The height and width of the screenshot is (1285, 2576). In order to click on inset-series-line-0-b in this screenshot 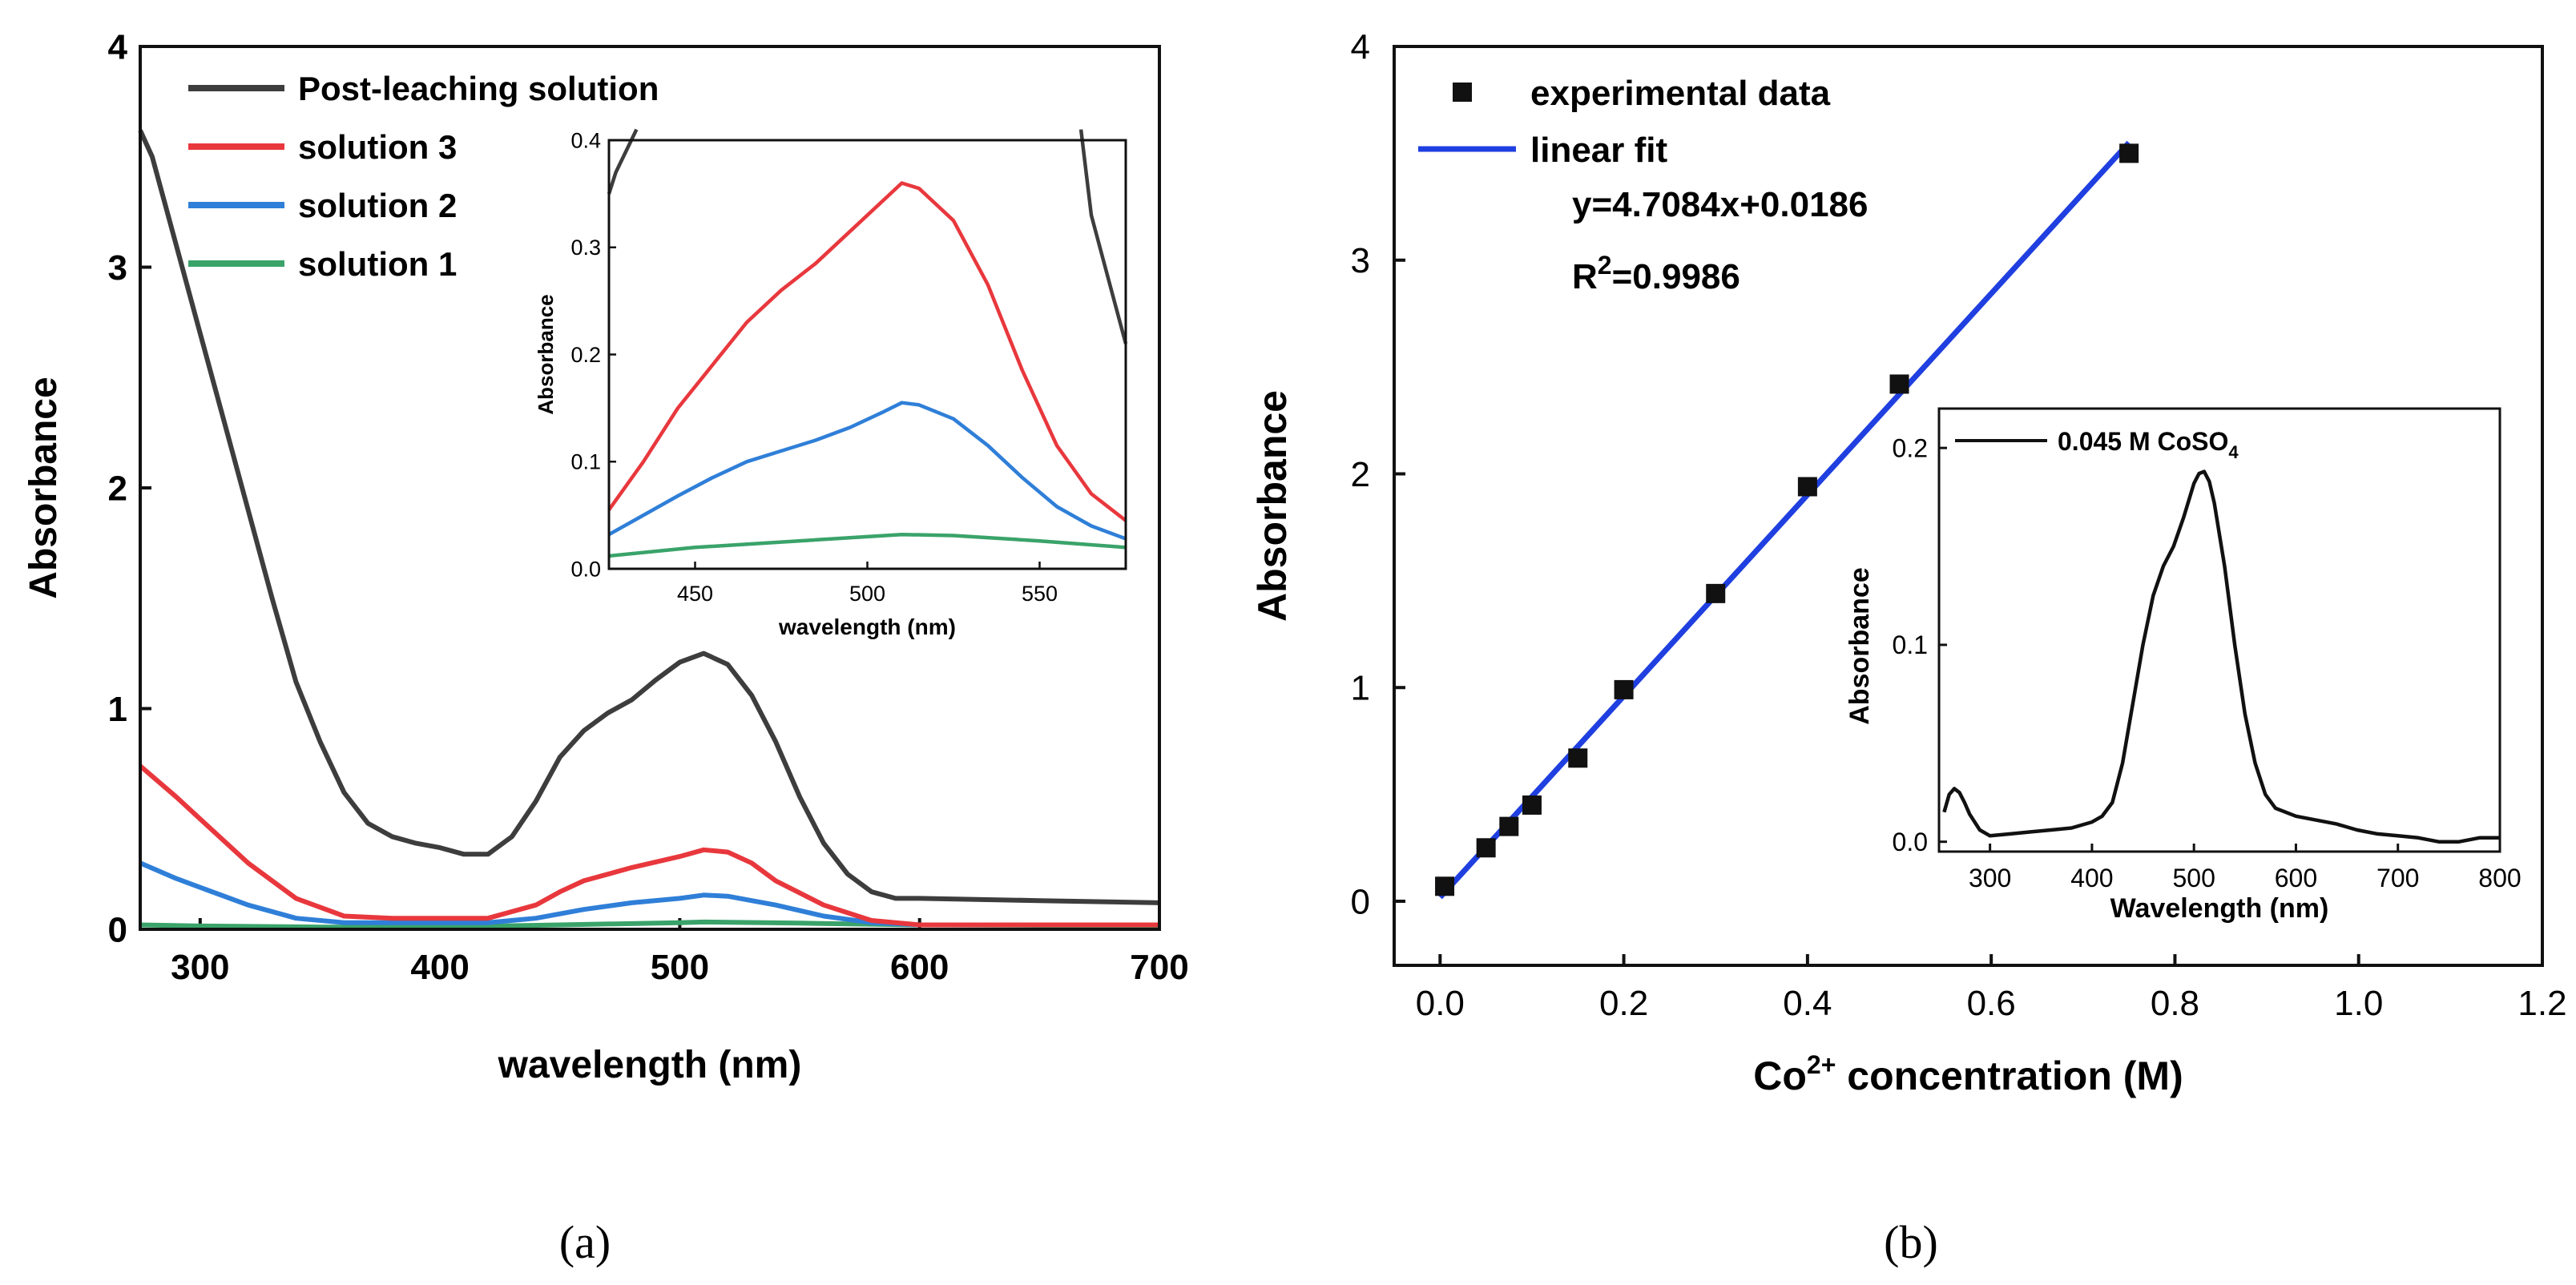, I will do `click(1103, 236)`.